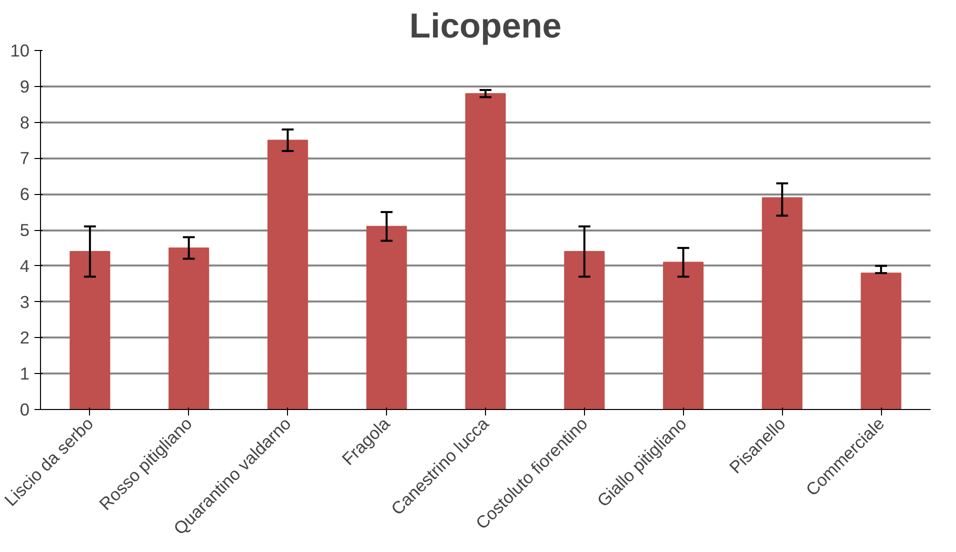  I want to click on y-tick-label: 3, so click(25, 302).